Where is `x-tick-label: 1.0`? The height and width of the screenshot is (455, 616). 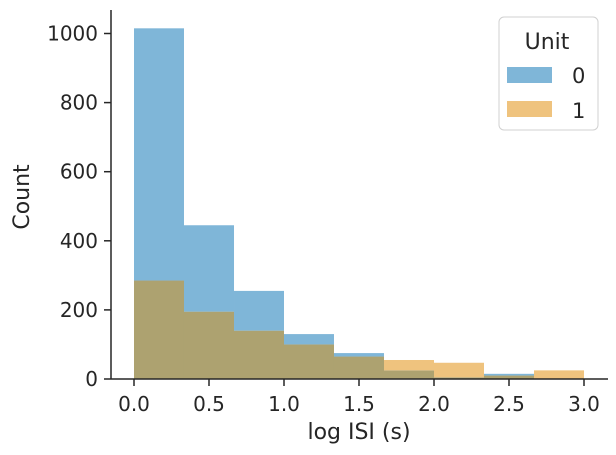 x-tick-label: 1.0 is located at coordinates (284, 404).